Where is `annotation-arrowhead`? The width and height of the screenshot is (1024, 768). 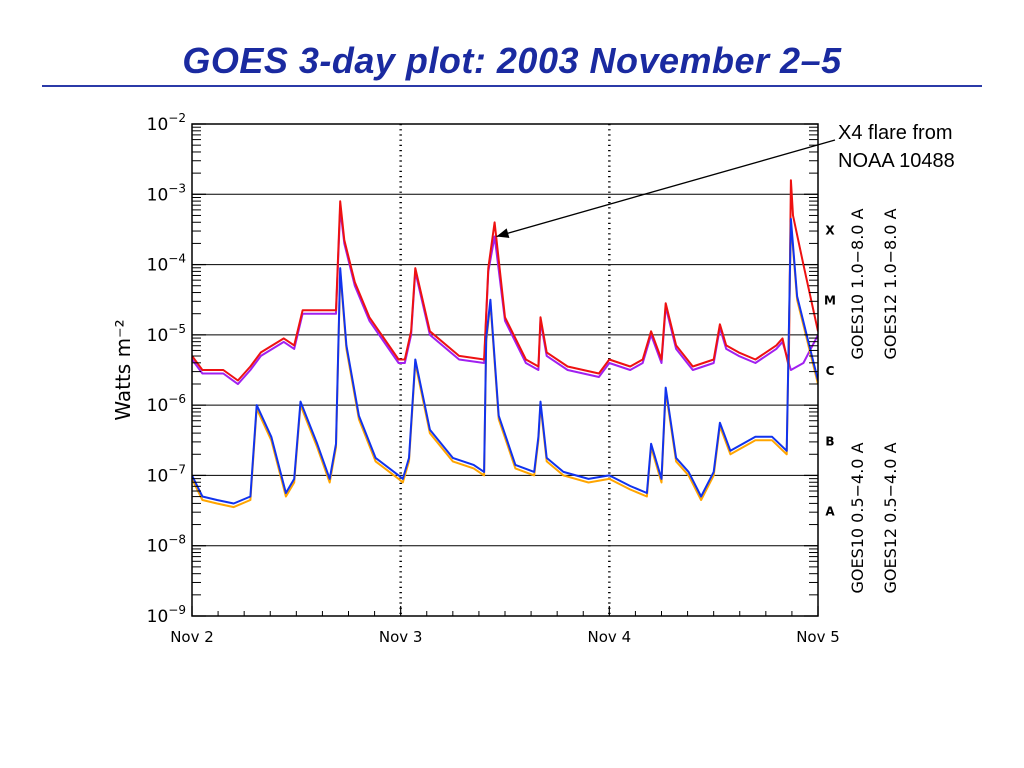
annotation-arrowhead is located at coordinates (503, 233).